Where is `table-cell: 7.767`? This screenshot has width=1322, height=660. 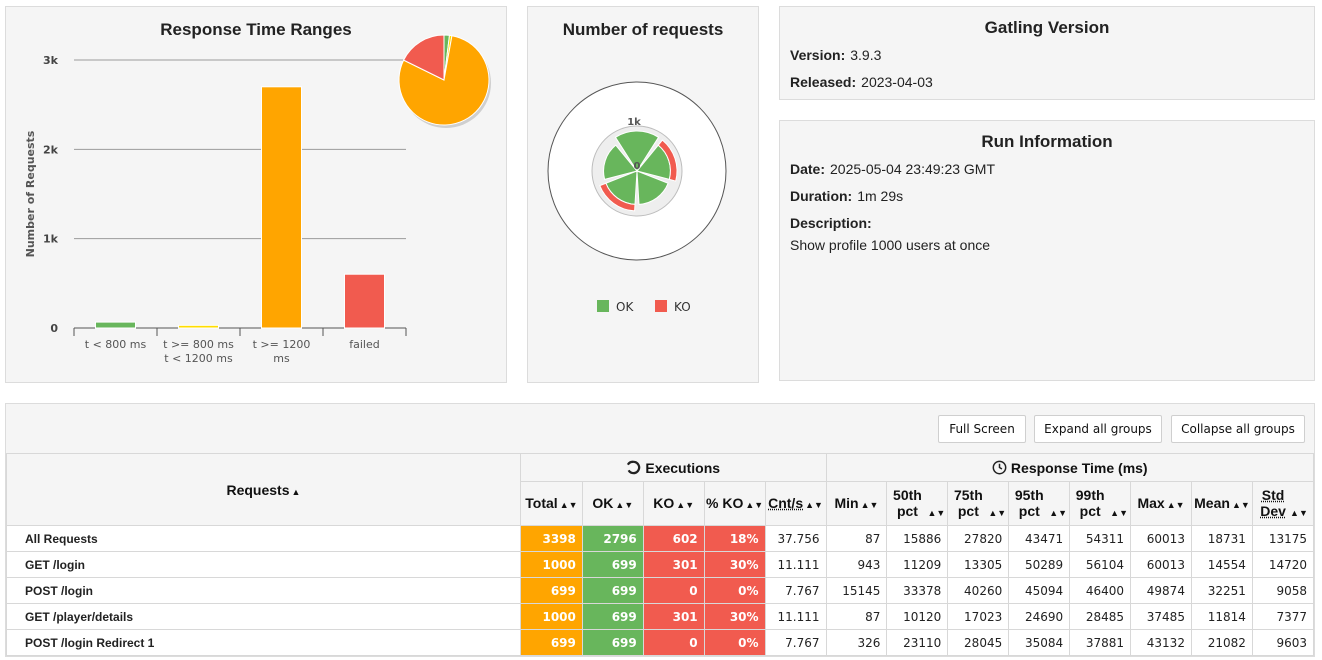 table-cell: 7.767 is located at coordinates (795, 590).